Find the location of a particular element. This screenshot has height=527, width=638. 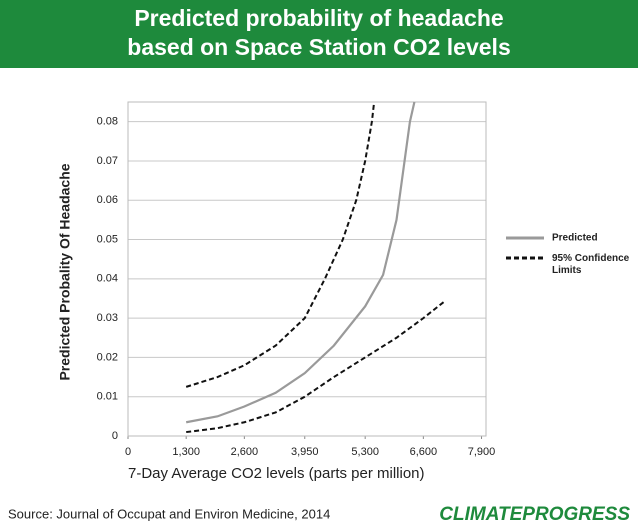

series-line is located at coordinates (316, 366).